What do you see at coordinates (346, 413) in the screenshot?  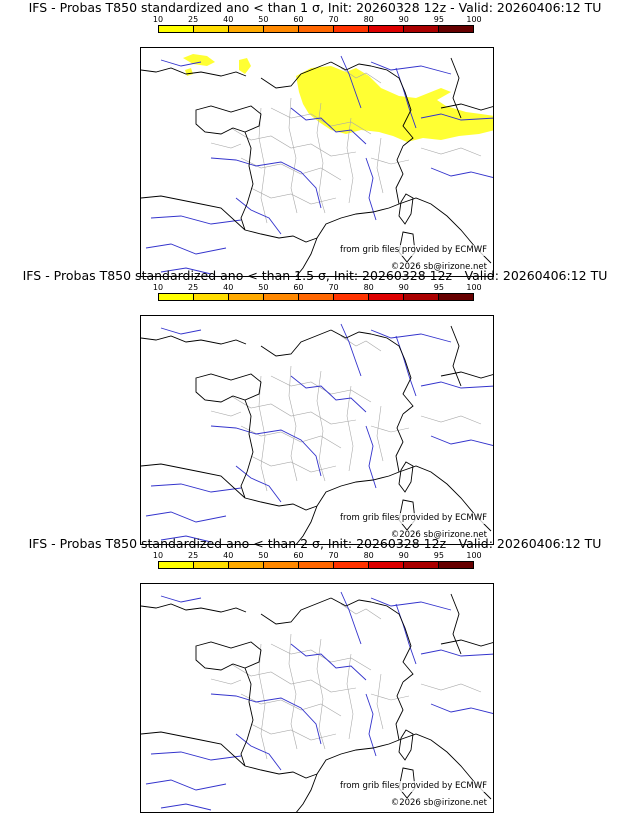 I see `department-borders` at bounding box center [346, 413].